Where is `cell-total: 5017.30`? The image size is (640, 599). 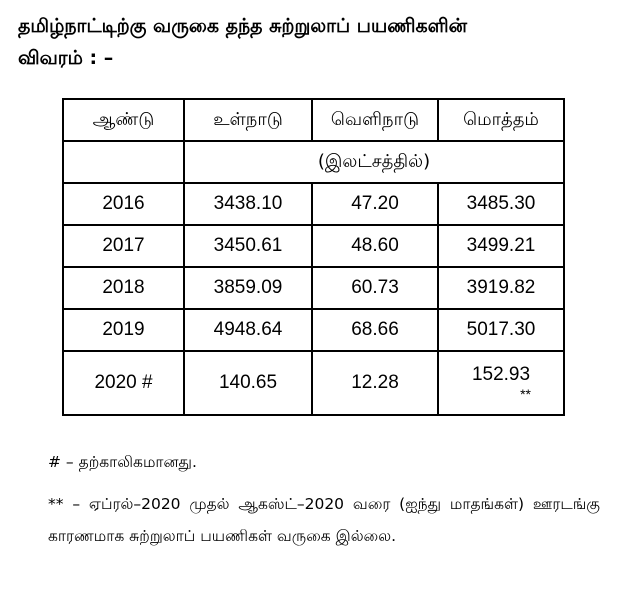
cell-total: 5017.30 is located at coordinates (501, 330).